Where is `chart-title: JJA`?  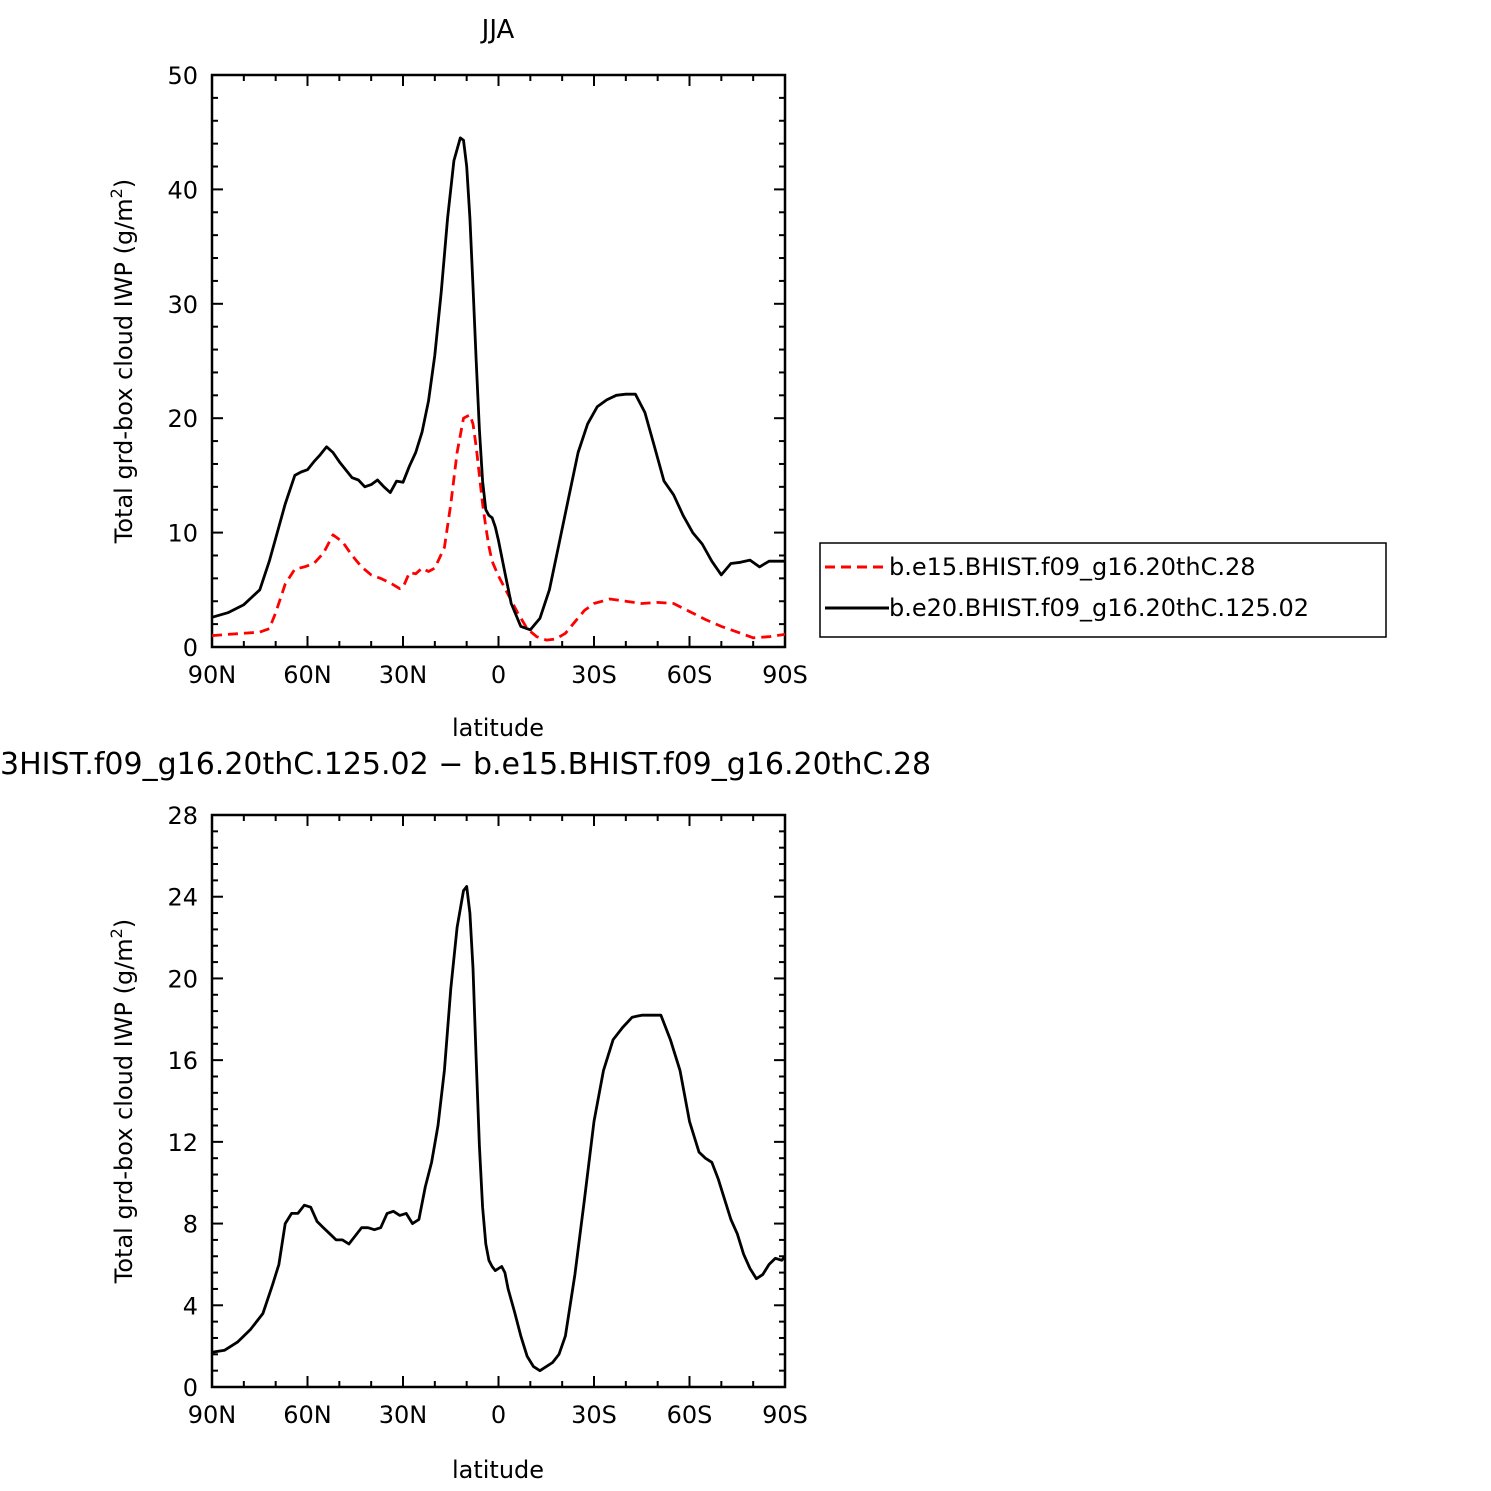 chart-title: JJA is located at coordinates (497, 30).